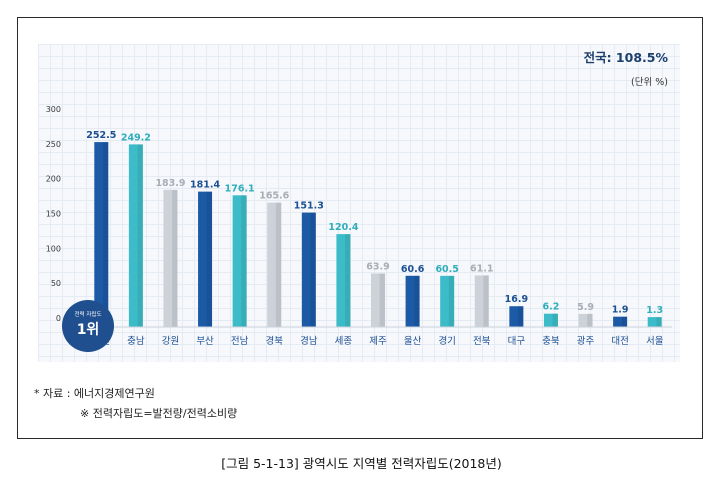 This screenshot has width=723, height=486. I want to click on y-tick-label: 150, so click(53, 214).